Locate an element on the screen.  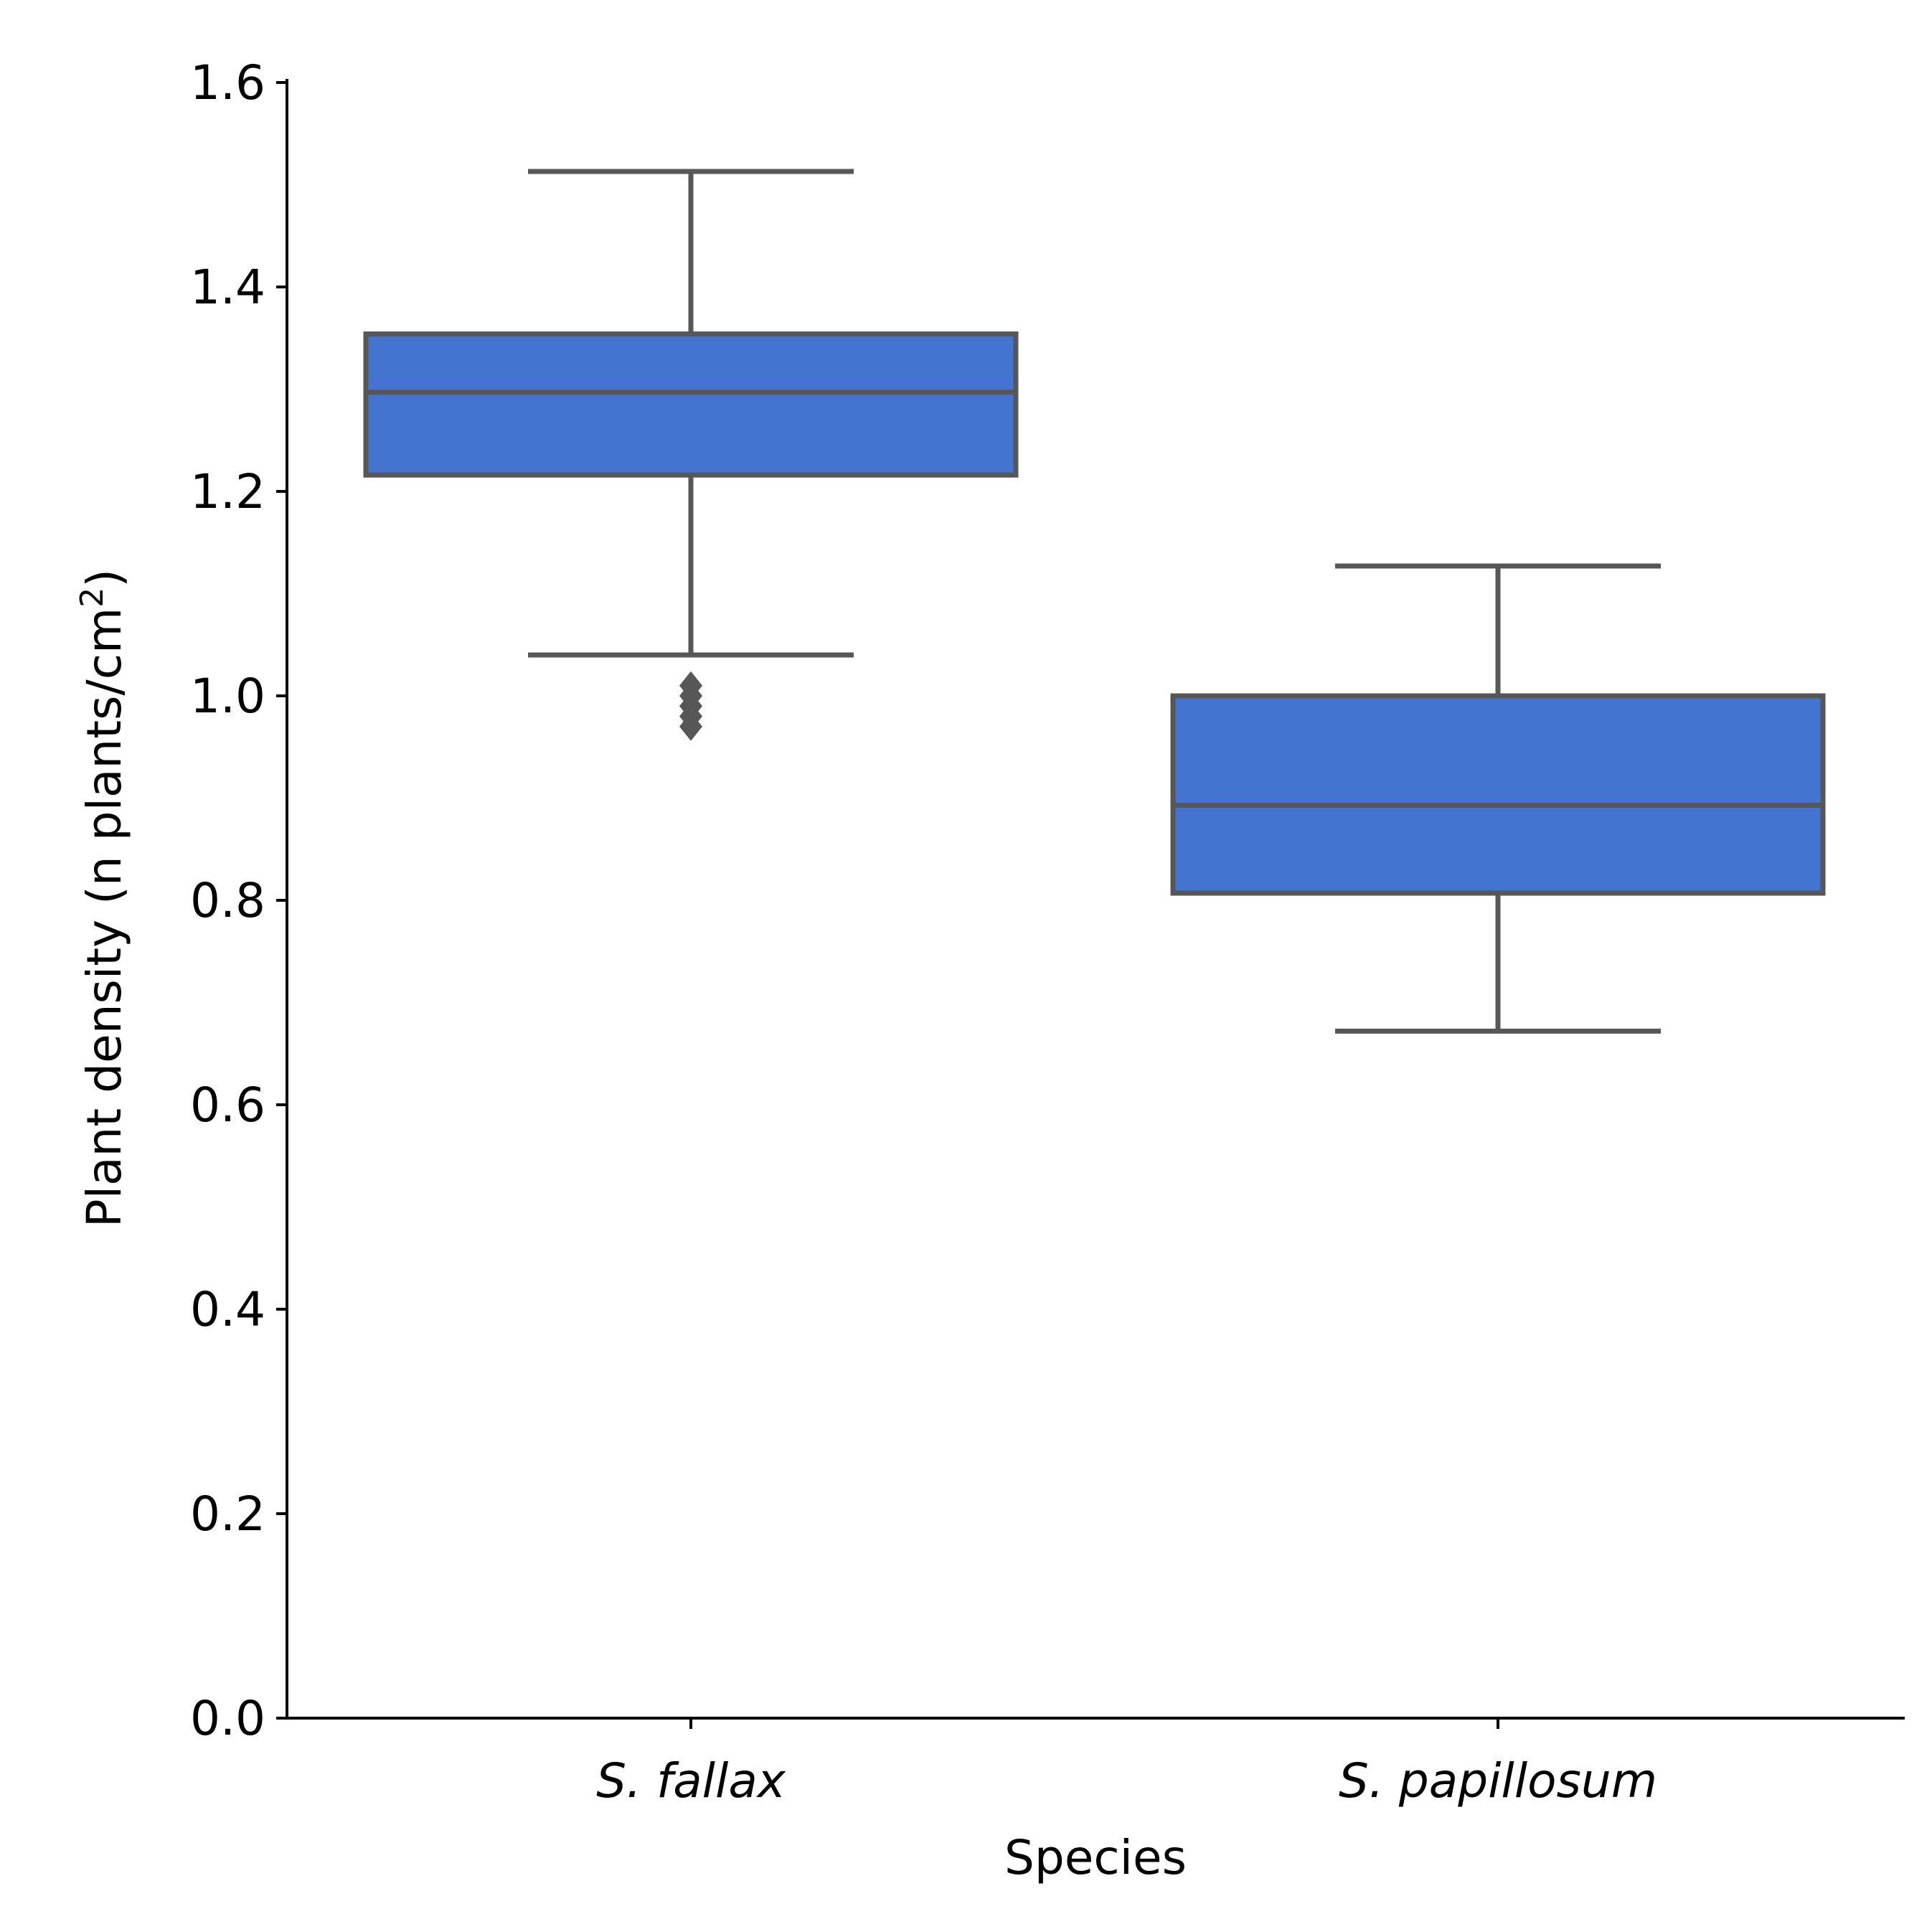
x-axis-label: Species is located at coordinates (1095, 1857).